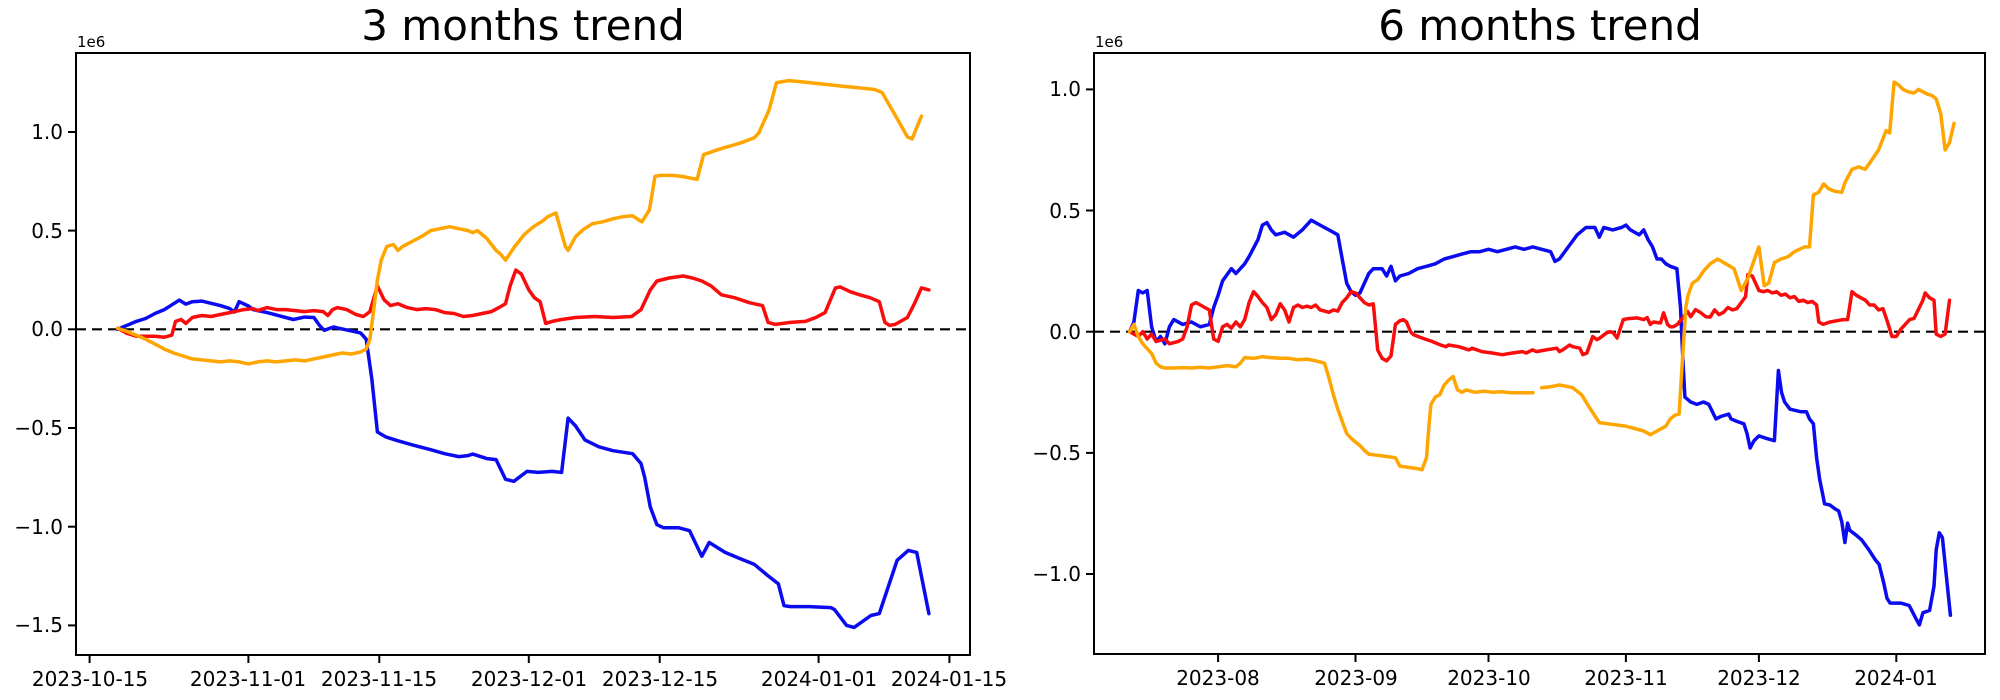  I want to click on x-tick-label: 2024-01-01, so click(819, 679).